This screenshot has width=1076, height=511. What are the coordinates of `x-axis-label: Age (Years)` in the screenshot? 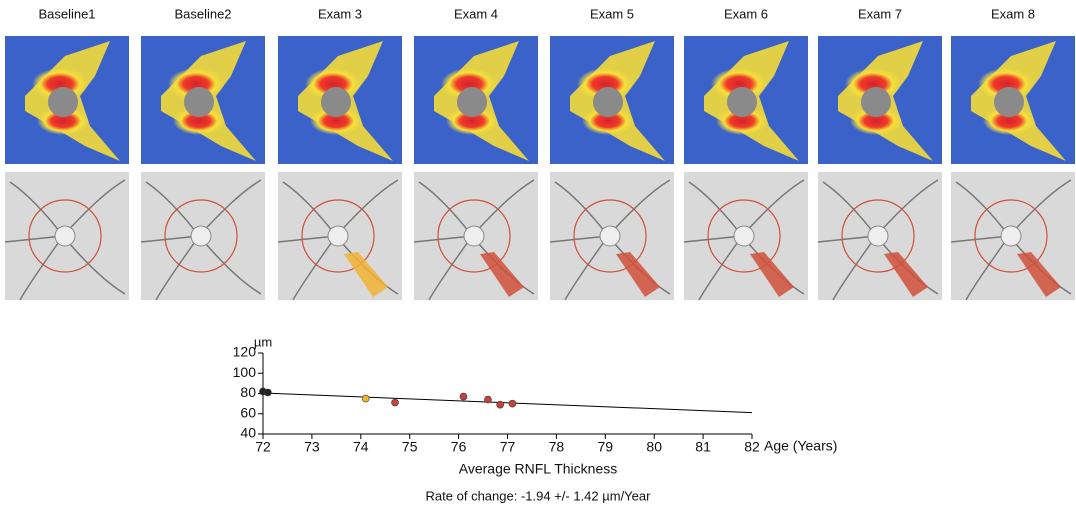 It's located at (800, 446).